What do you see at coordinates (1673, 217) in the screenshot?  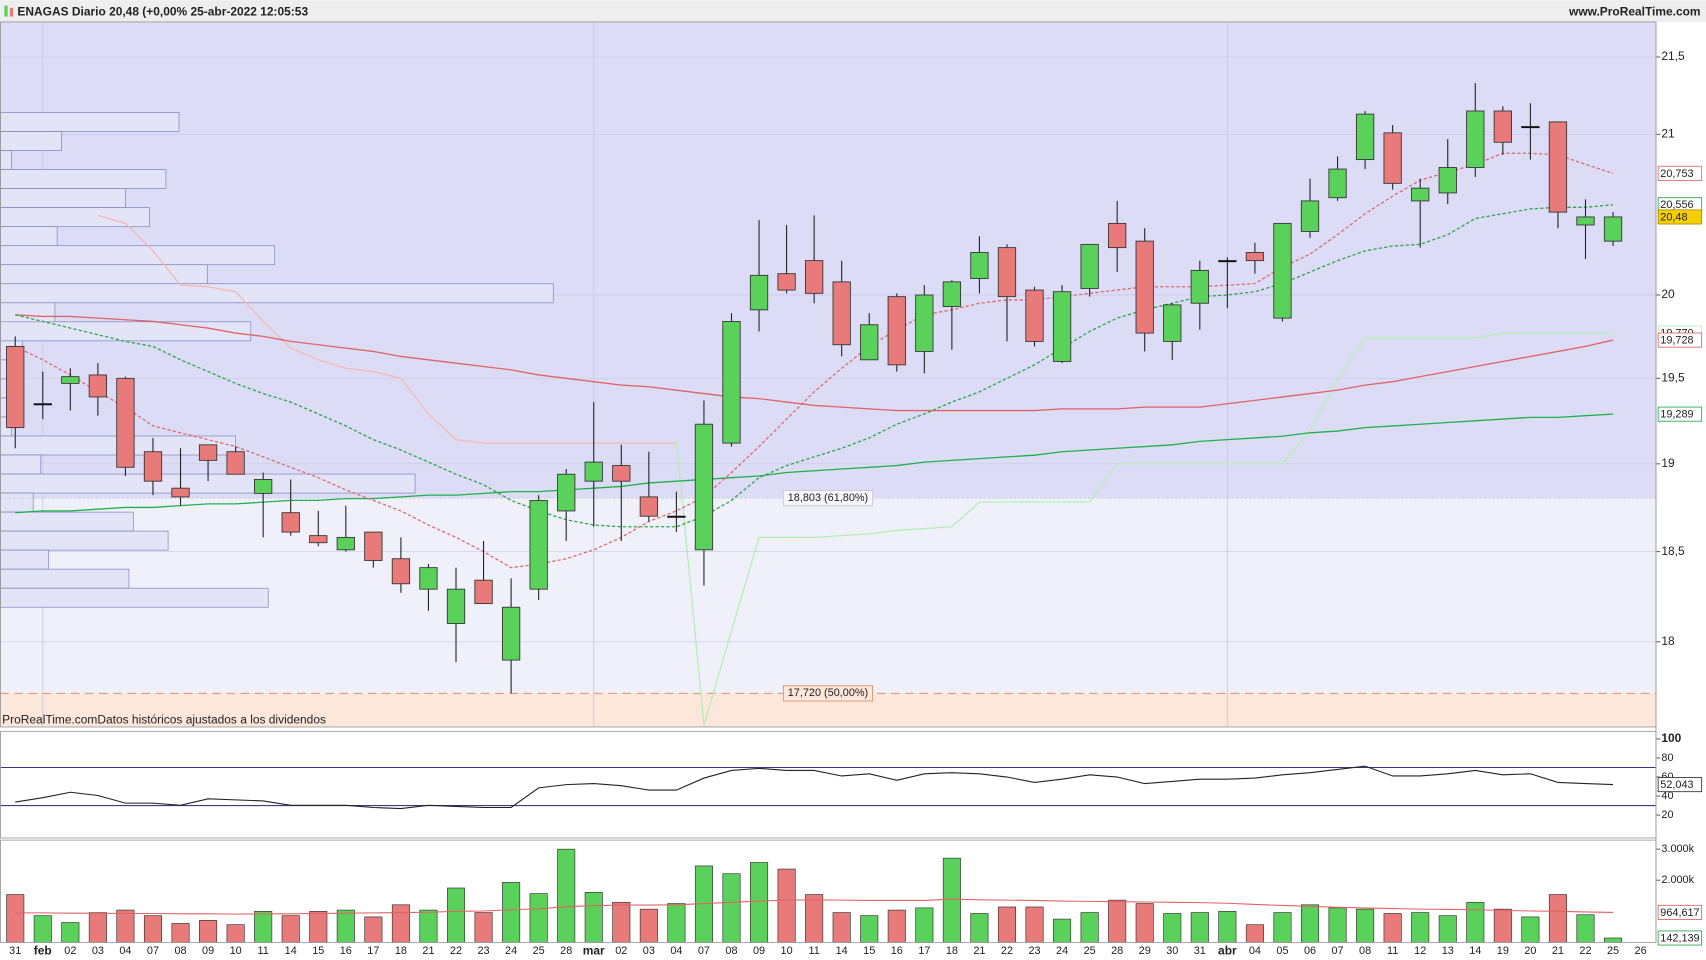 I see `last-value-label: 20,48` at bounding box center [1673, 217].